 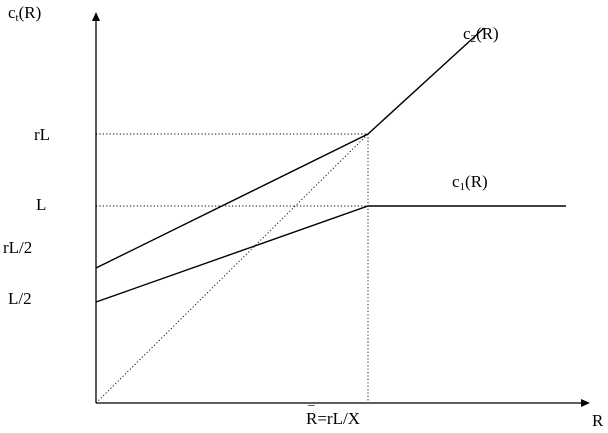 What do you see at coordinates (30, 12) in the screenshot?
I see `y-axis-label-arg: (R)` at bounding box center [30, 12].